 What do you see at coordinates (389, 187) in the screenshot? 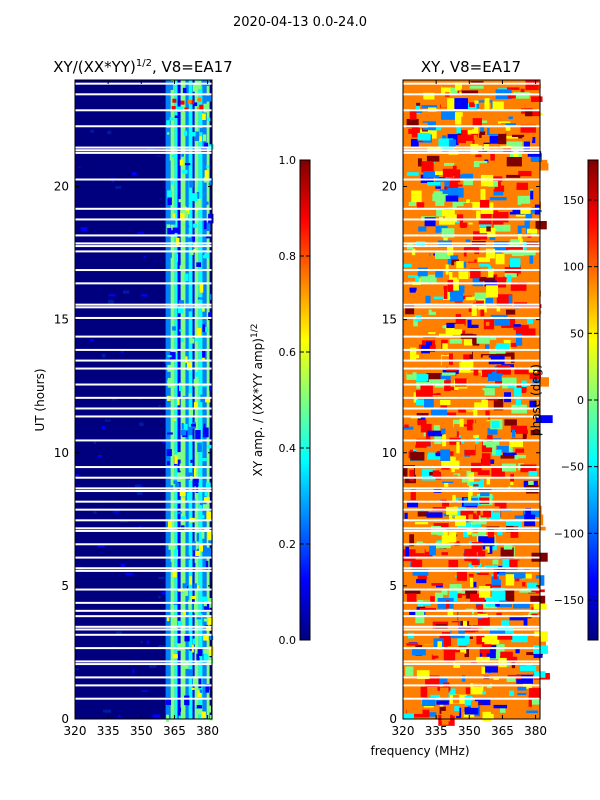
I see `phase-y-tick-label: 20` at bounding box center [389, 187].